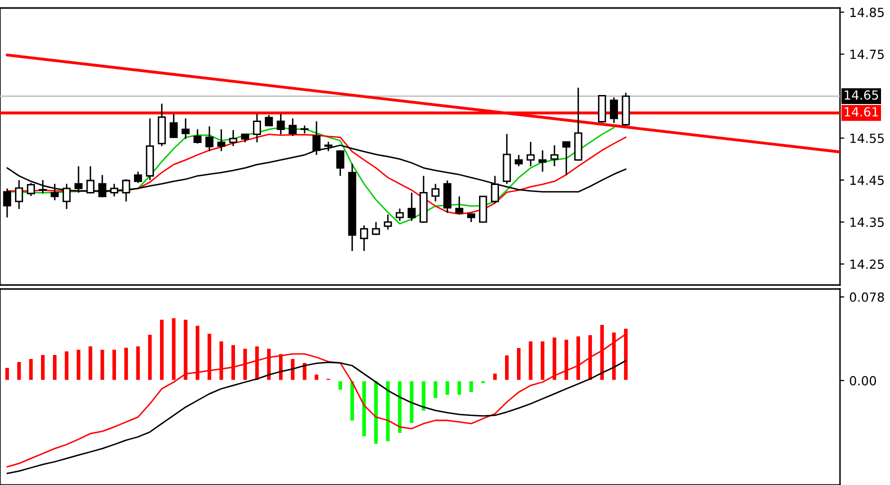  I want to click on ref-line-label: 14.61, so click(861, 112).